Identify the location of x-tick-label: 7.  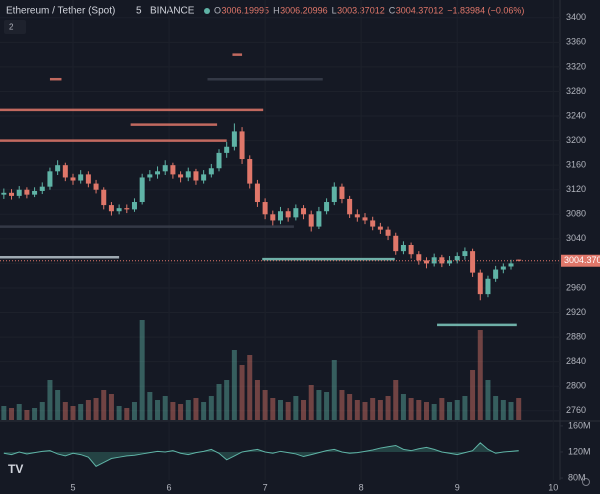
(265, 487).